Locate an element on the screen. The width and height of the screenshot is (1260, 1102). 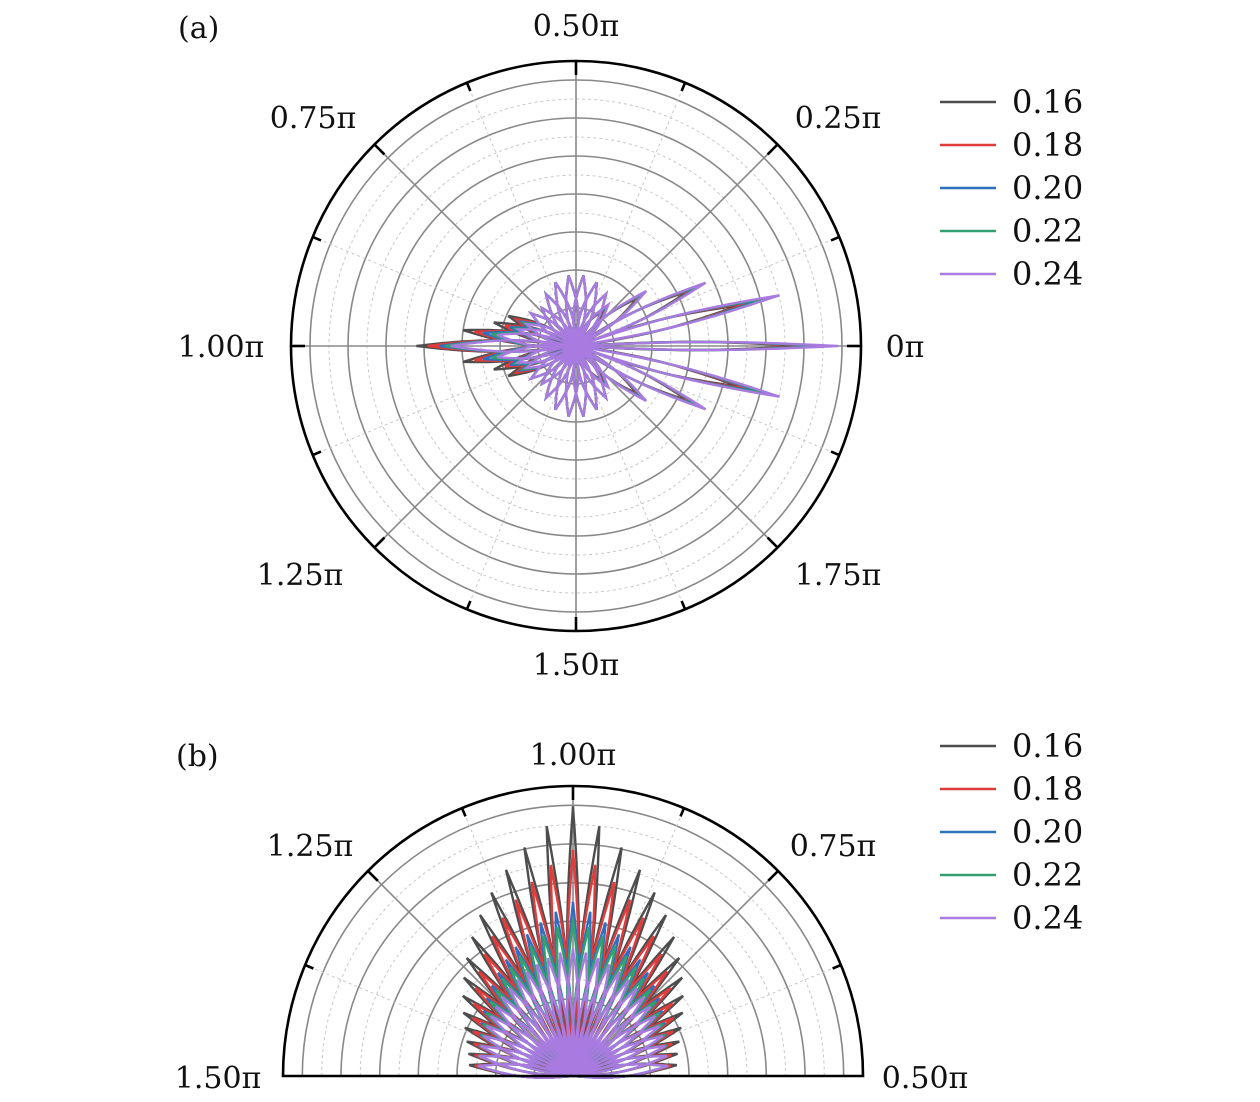
angle-label: 0.25π is located at coordinates (838, 118).